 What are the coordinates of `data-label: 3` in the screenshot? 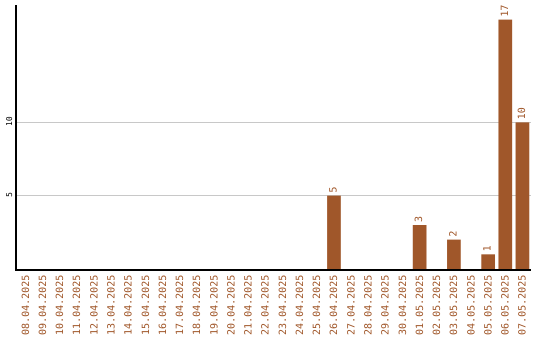 It's located at (420, 219).